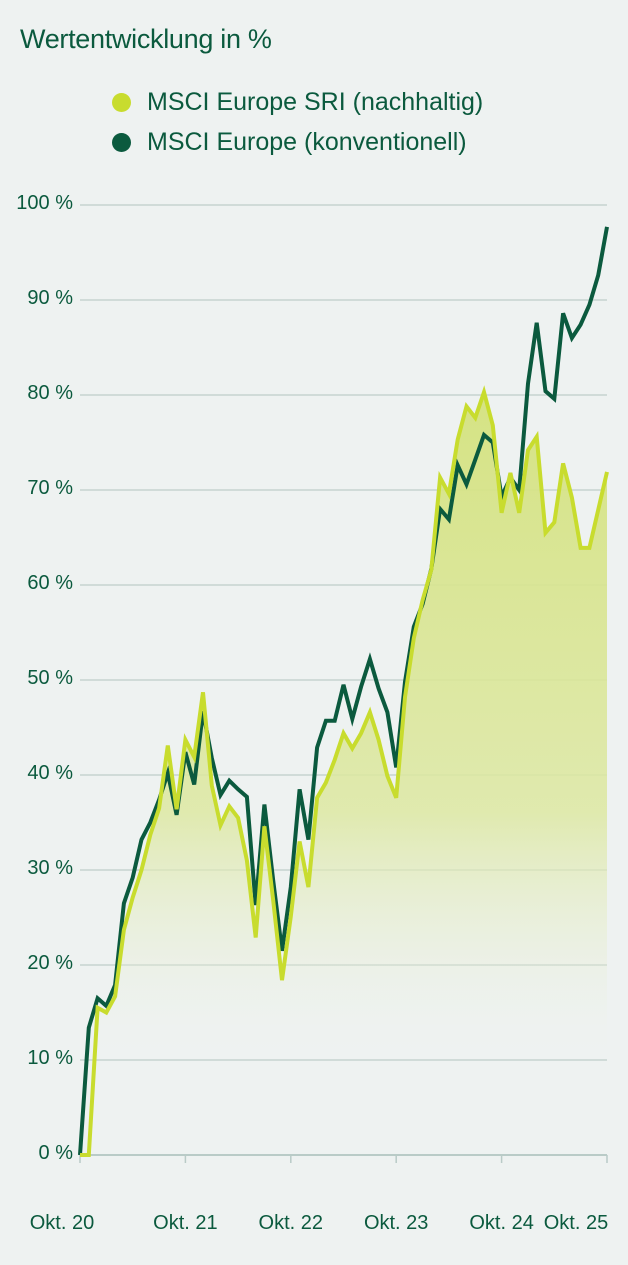 The width and height of the screenshot is (628, 1265). I want to click on y-tick-label: 40 %, so click(50, 773).